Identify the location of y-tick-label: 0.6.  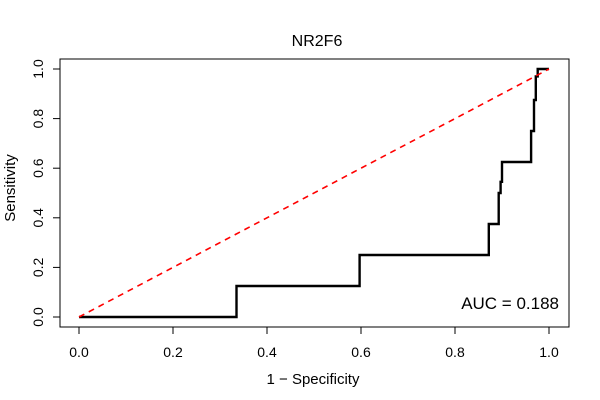
(38, 168).